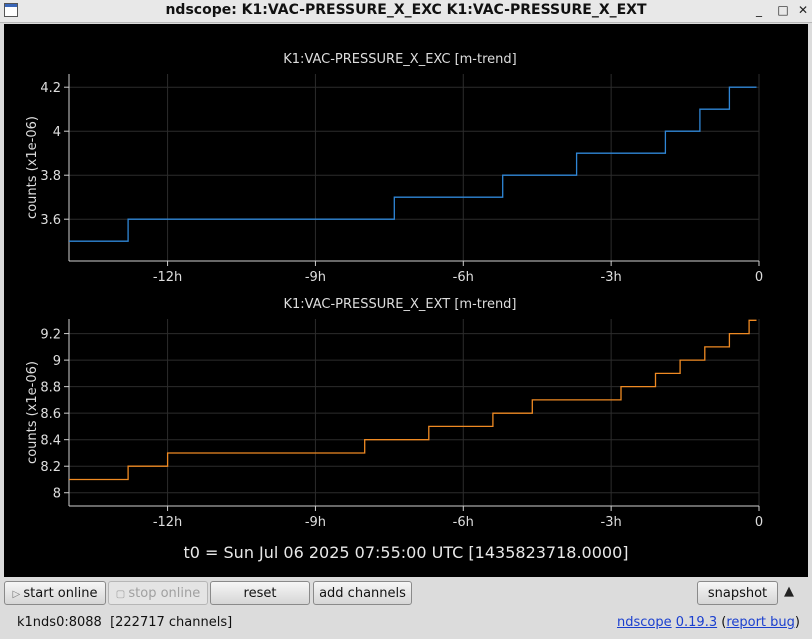 The height and width of the screenshot is (639, 812). What do you see at coordinates (260, 593) in the screenshot?
I see `reset-button: reset` at bounding box center [260, 593].